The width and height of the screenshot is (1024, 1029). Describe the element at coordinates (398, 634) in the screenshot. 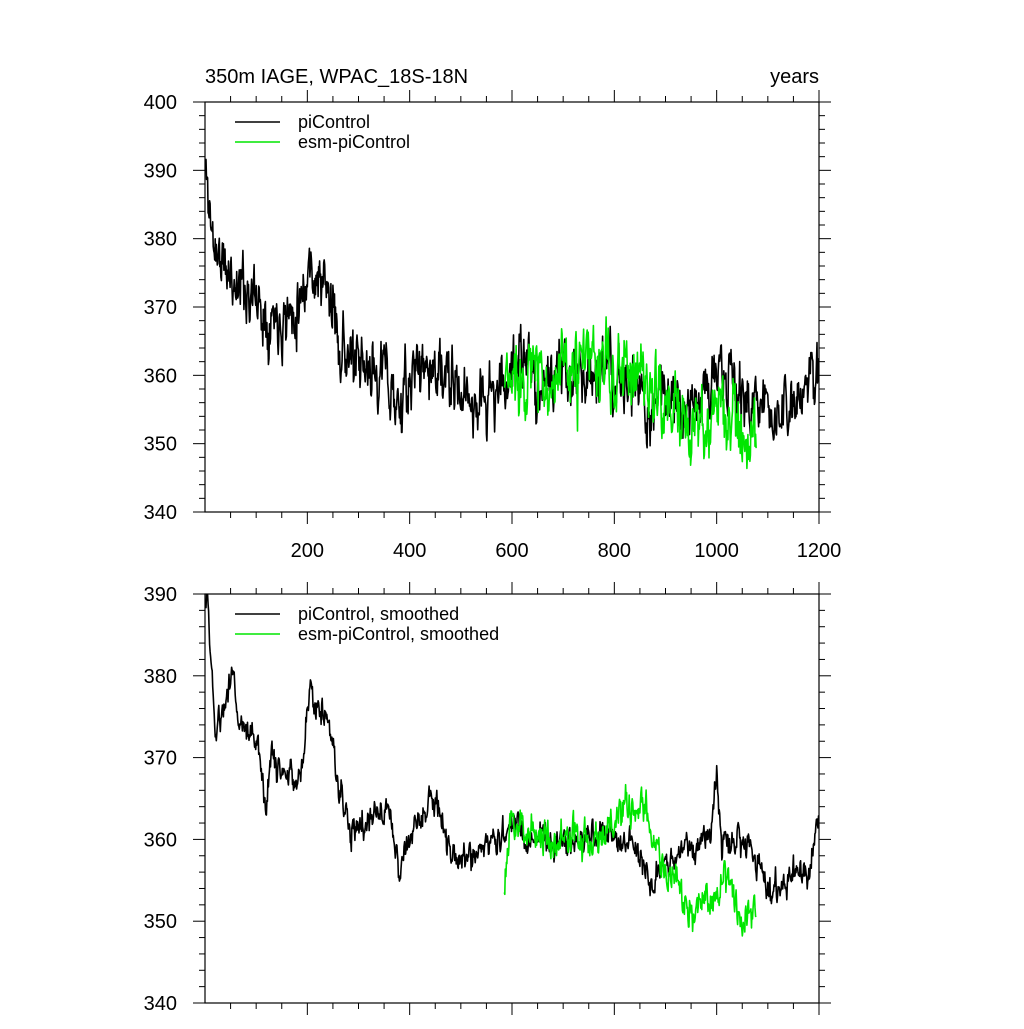

I see `legend-label: esm-piControl, smoothed` at that location.